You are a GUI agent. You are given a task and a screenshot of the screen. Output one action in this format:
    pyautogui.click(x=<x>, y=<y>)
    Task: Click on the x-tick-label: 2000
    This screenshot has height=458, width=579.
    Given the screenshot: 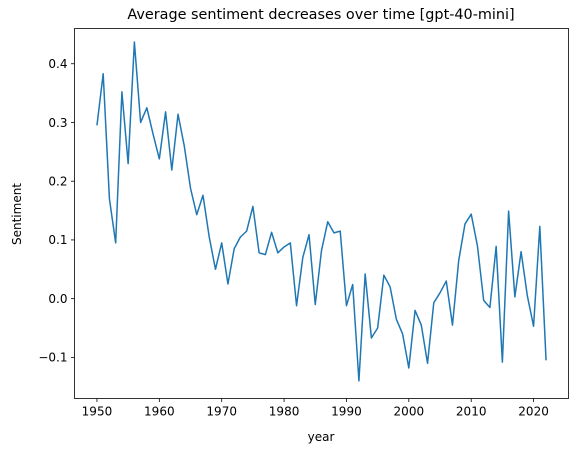 What is the action you would take?
    pyautogui.click(x=409, y=412)
    